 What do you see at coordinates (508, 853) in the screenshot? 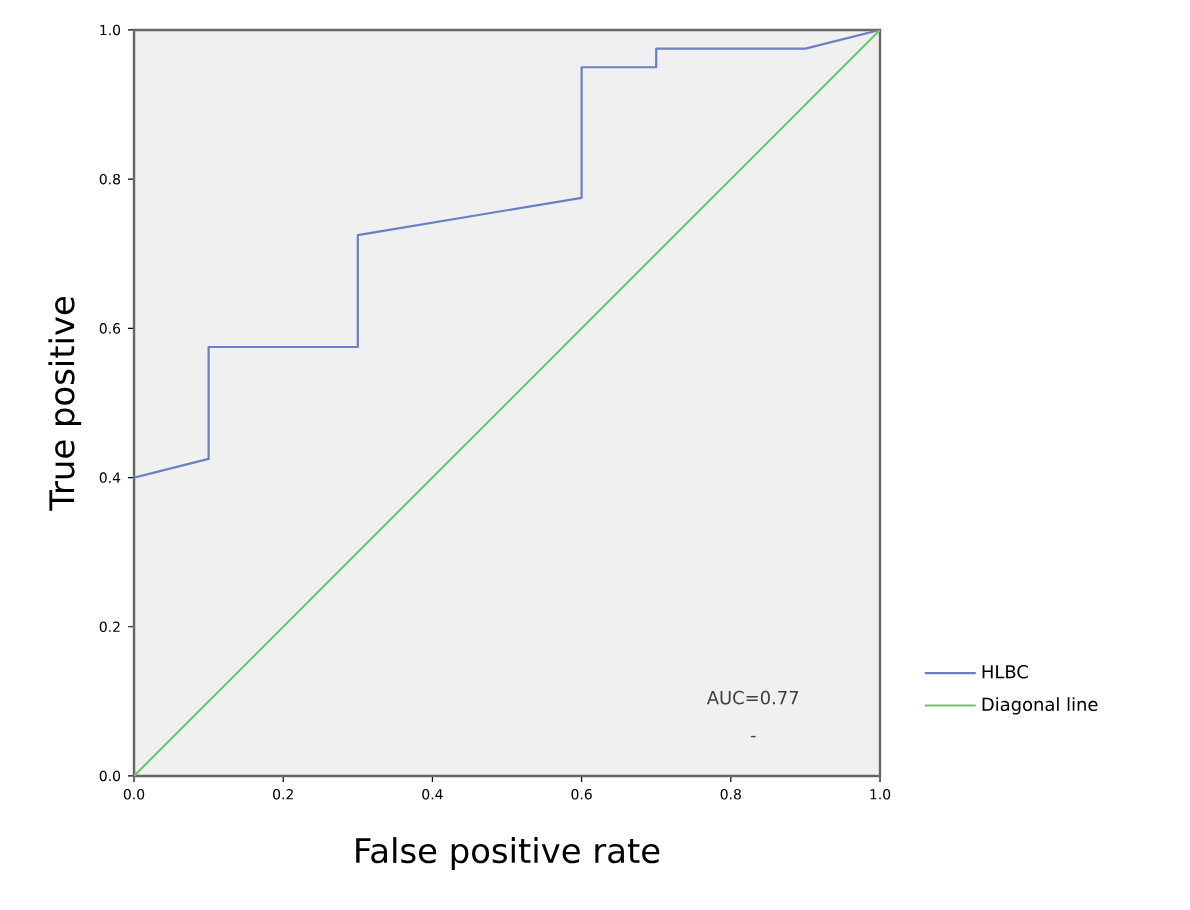
I see `x-axis-title: False positive rate` at bounding box center [508, 853].